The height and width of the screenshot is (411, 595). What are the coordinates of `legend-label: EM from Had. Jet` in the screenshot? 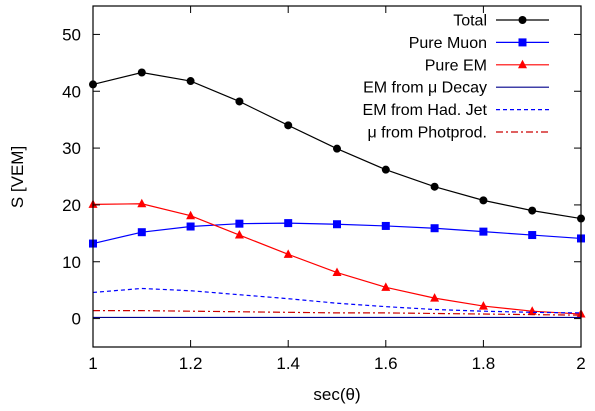 It's located at (425, 110).